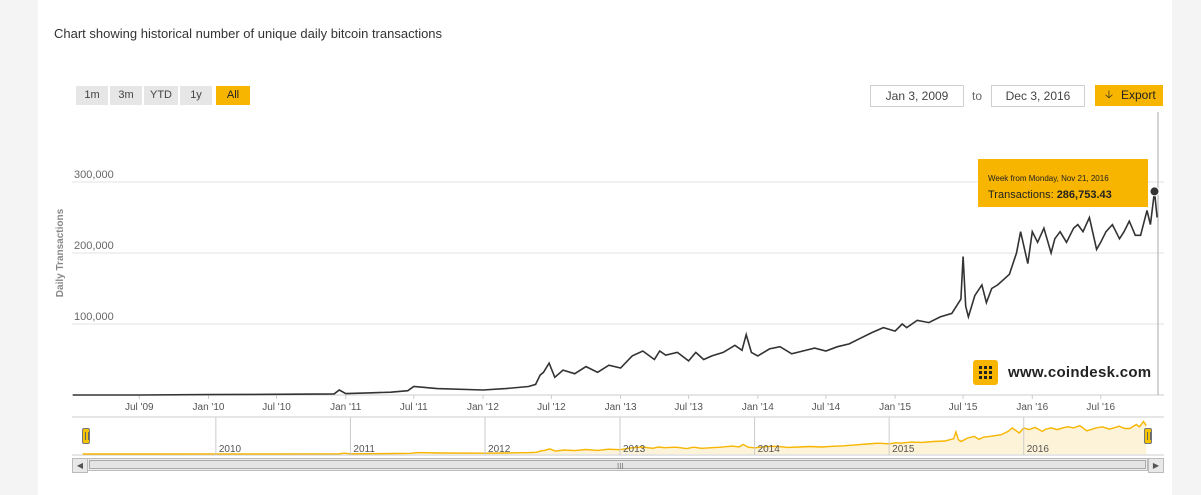 This screenshot has width=1201, height=495. I want to click on x-tick-label: Jul '14, so click(826, 407).